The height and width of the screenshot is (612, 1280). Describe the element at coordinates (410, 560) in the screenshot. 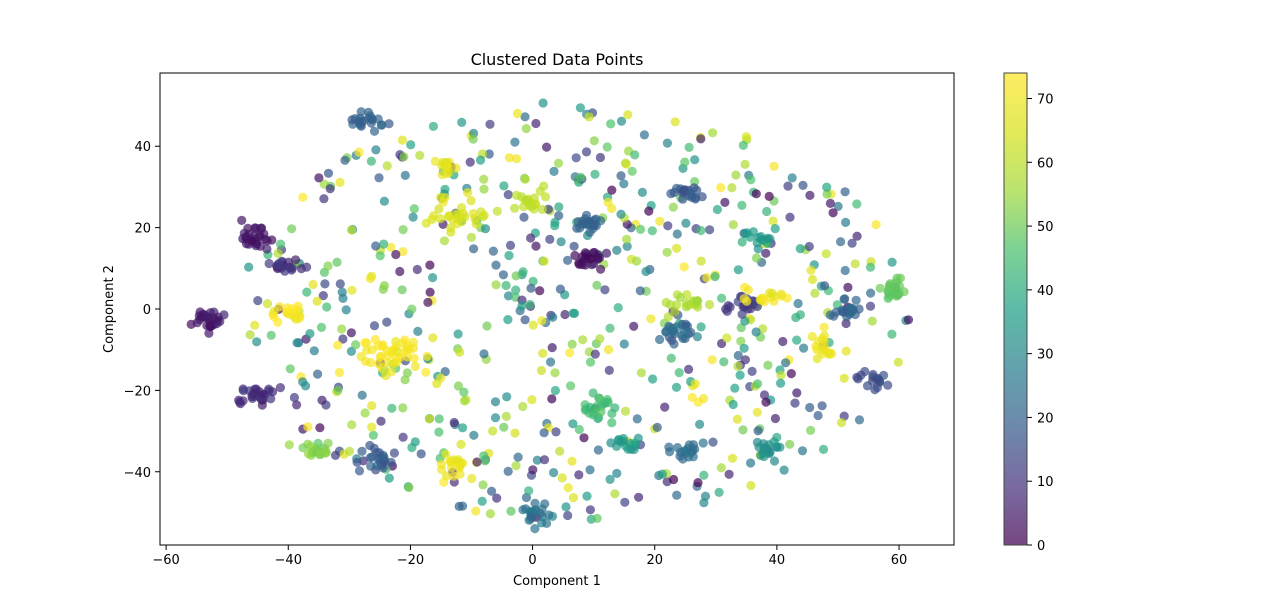

I see `x-tick-label: −20` at that location.